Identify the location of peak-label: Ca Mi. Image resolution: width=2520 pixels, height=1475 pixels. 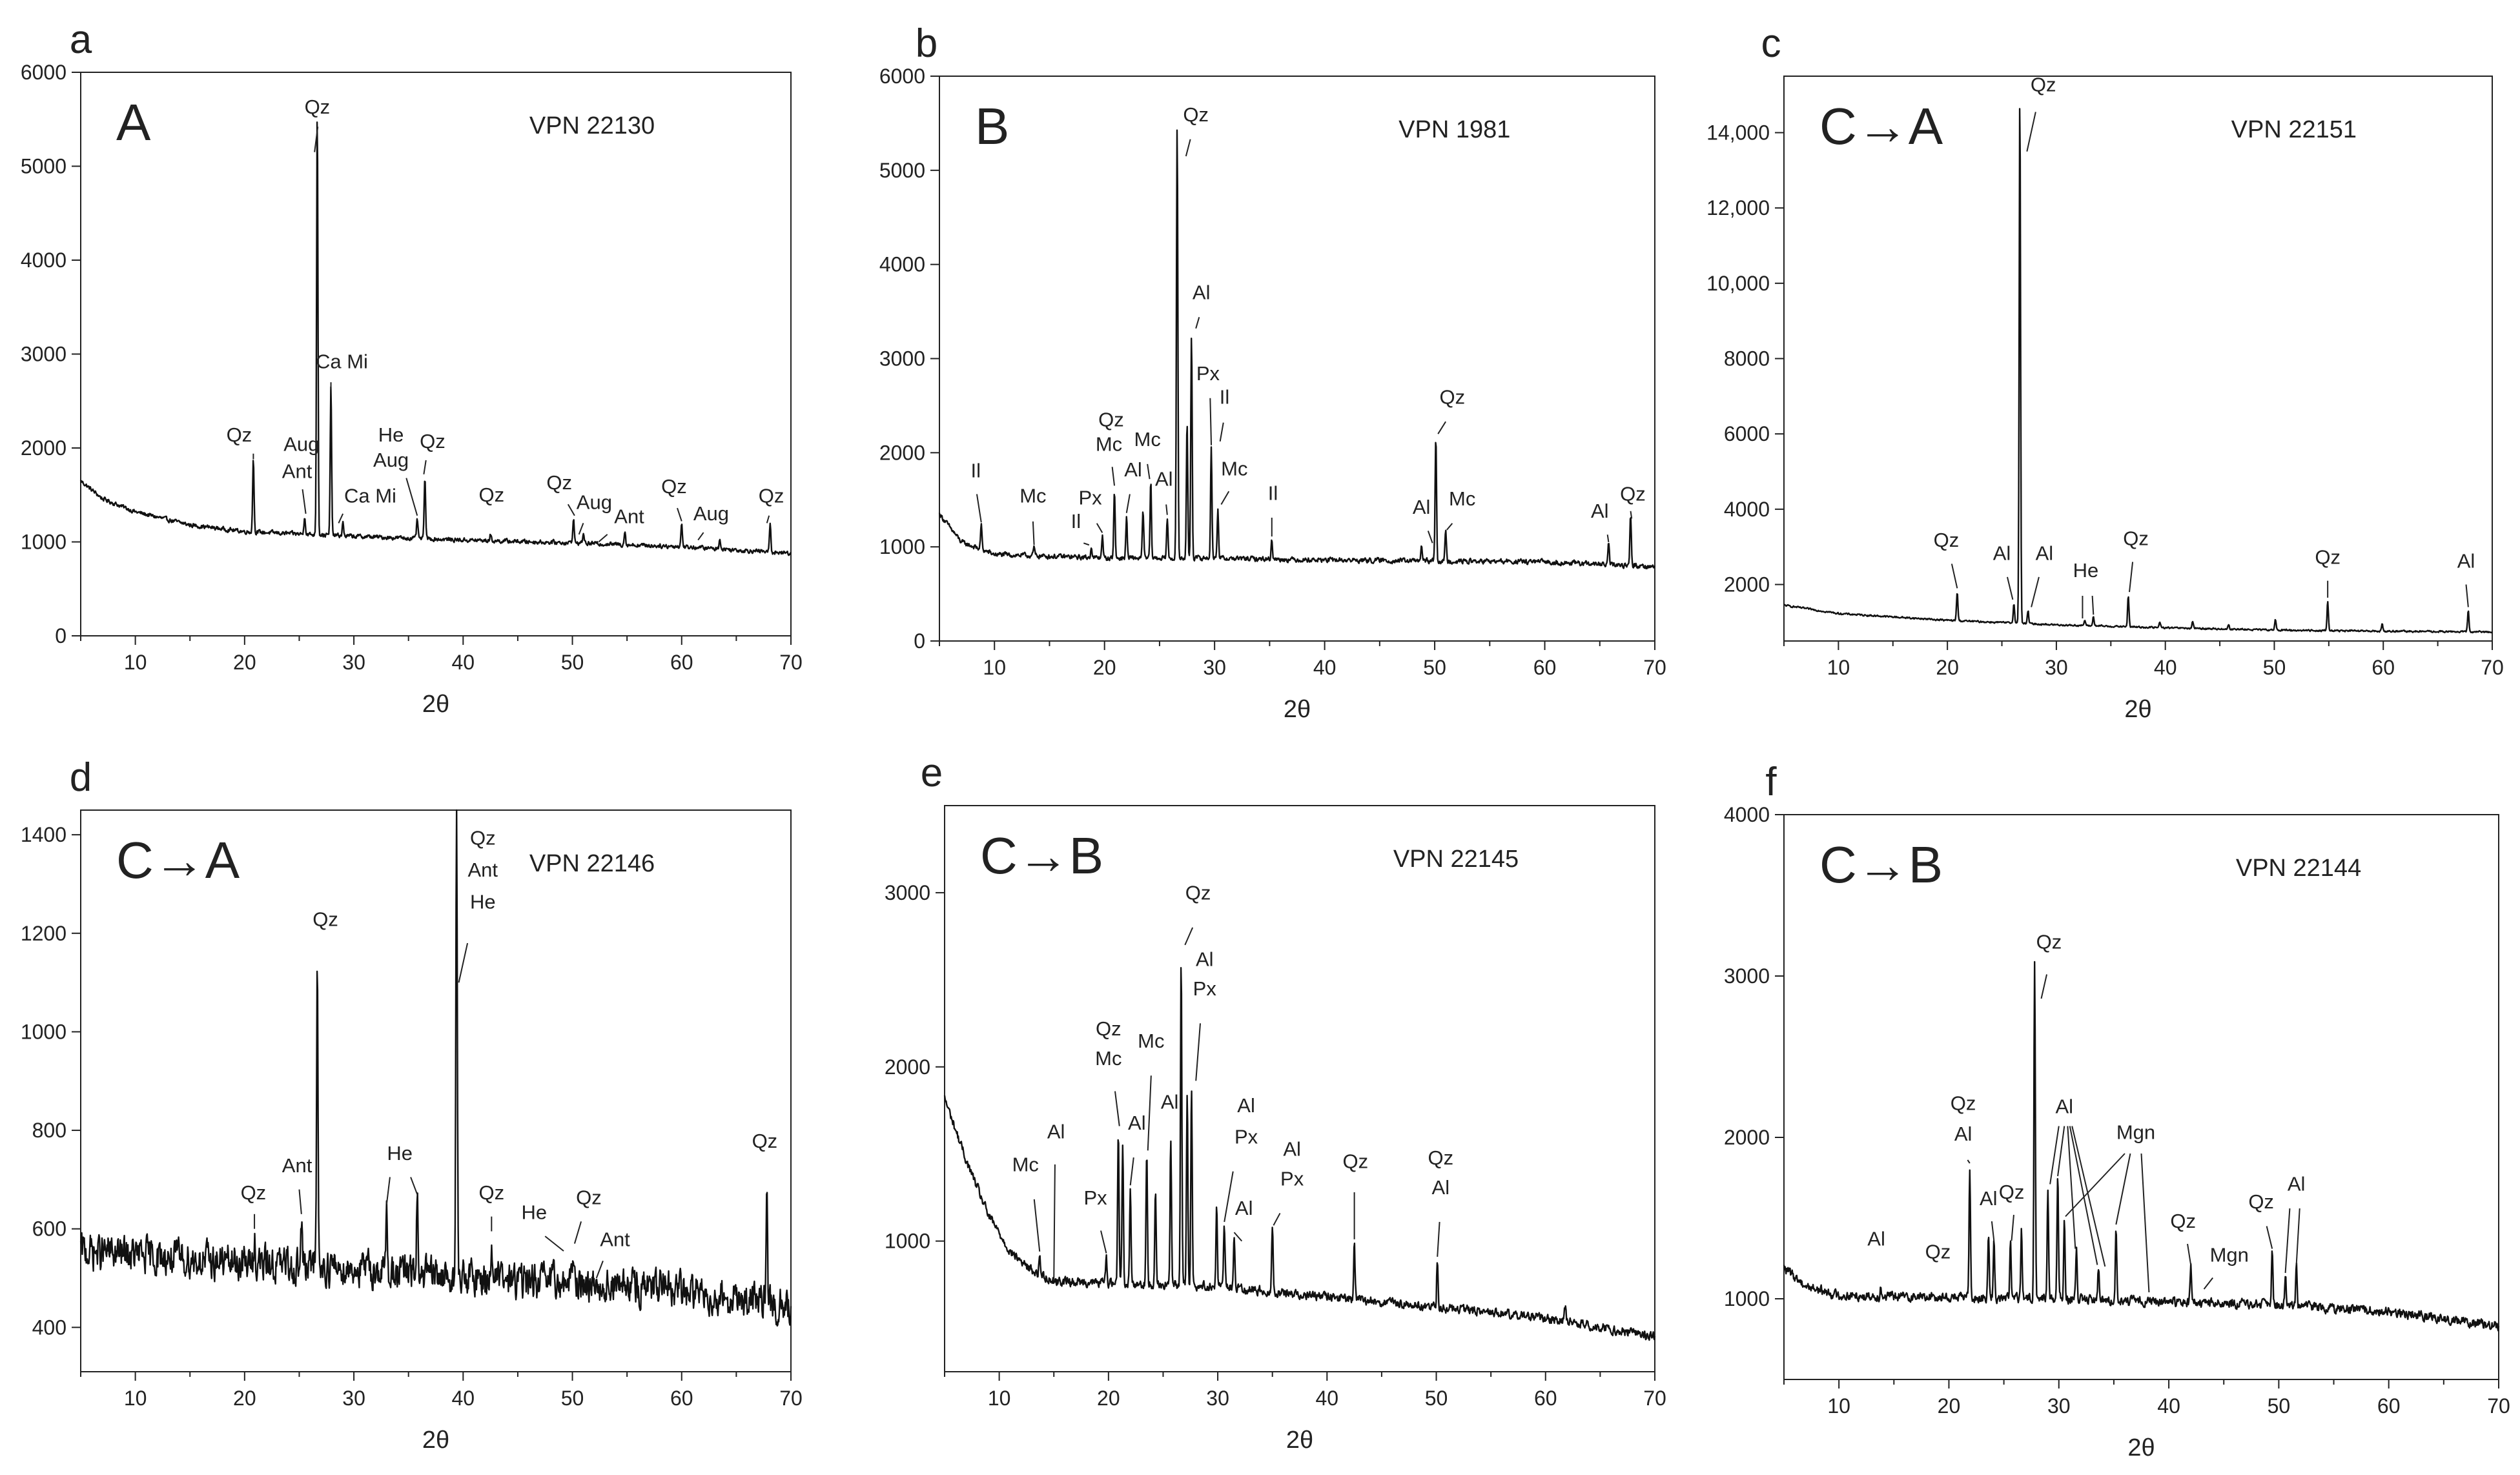
(370, 495).